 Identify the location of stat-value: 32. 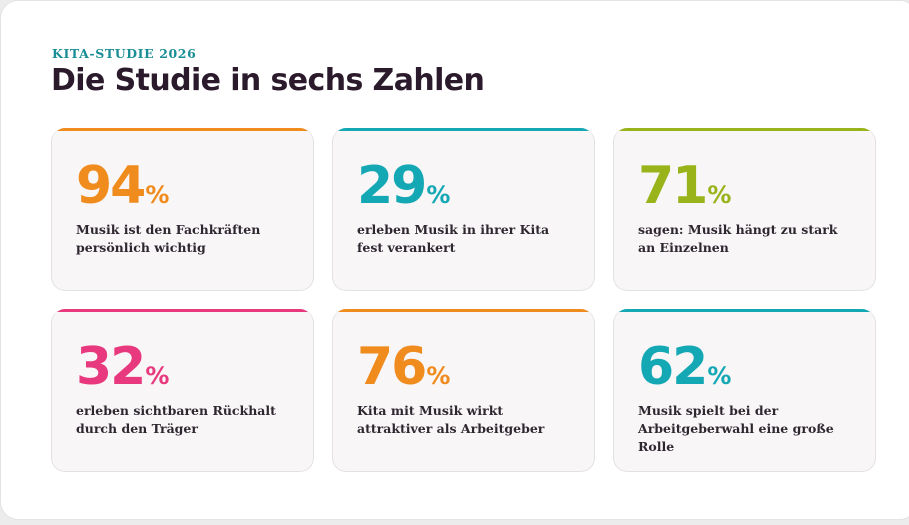
(111, 367).